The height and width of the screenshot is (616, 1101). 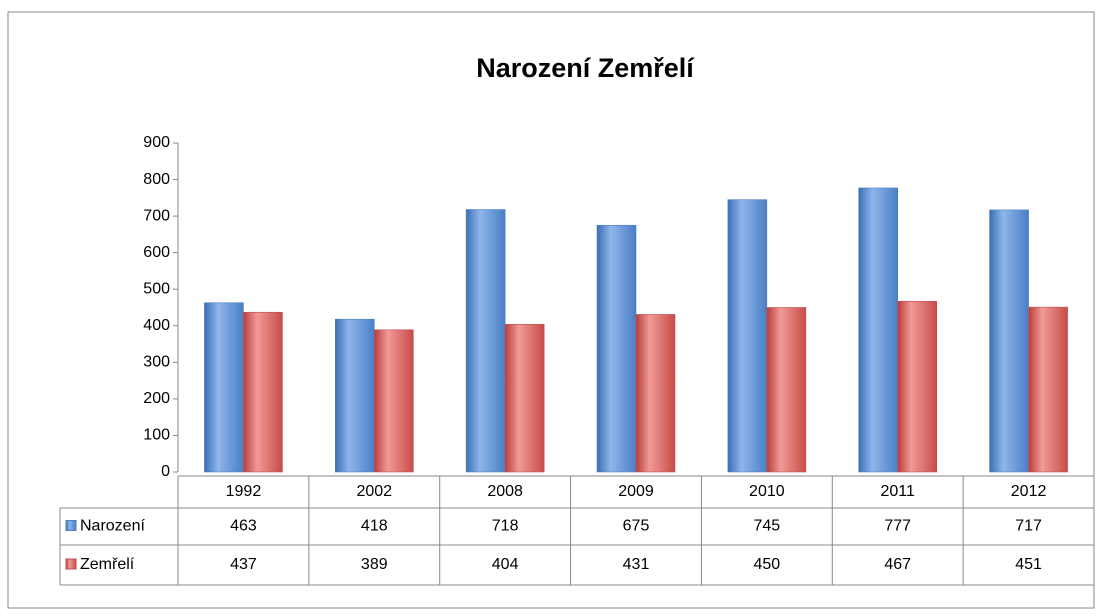 I want to click on y-tick-label: 400, so click(x=156, y=325).